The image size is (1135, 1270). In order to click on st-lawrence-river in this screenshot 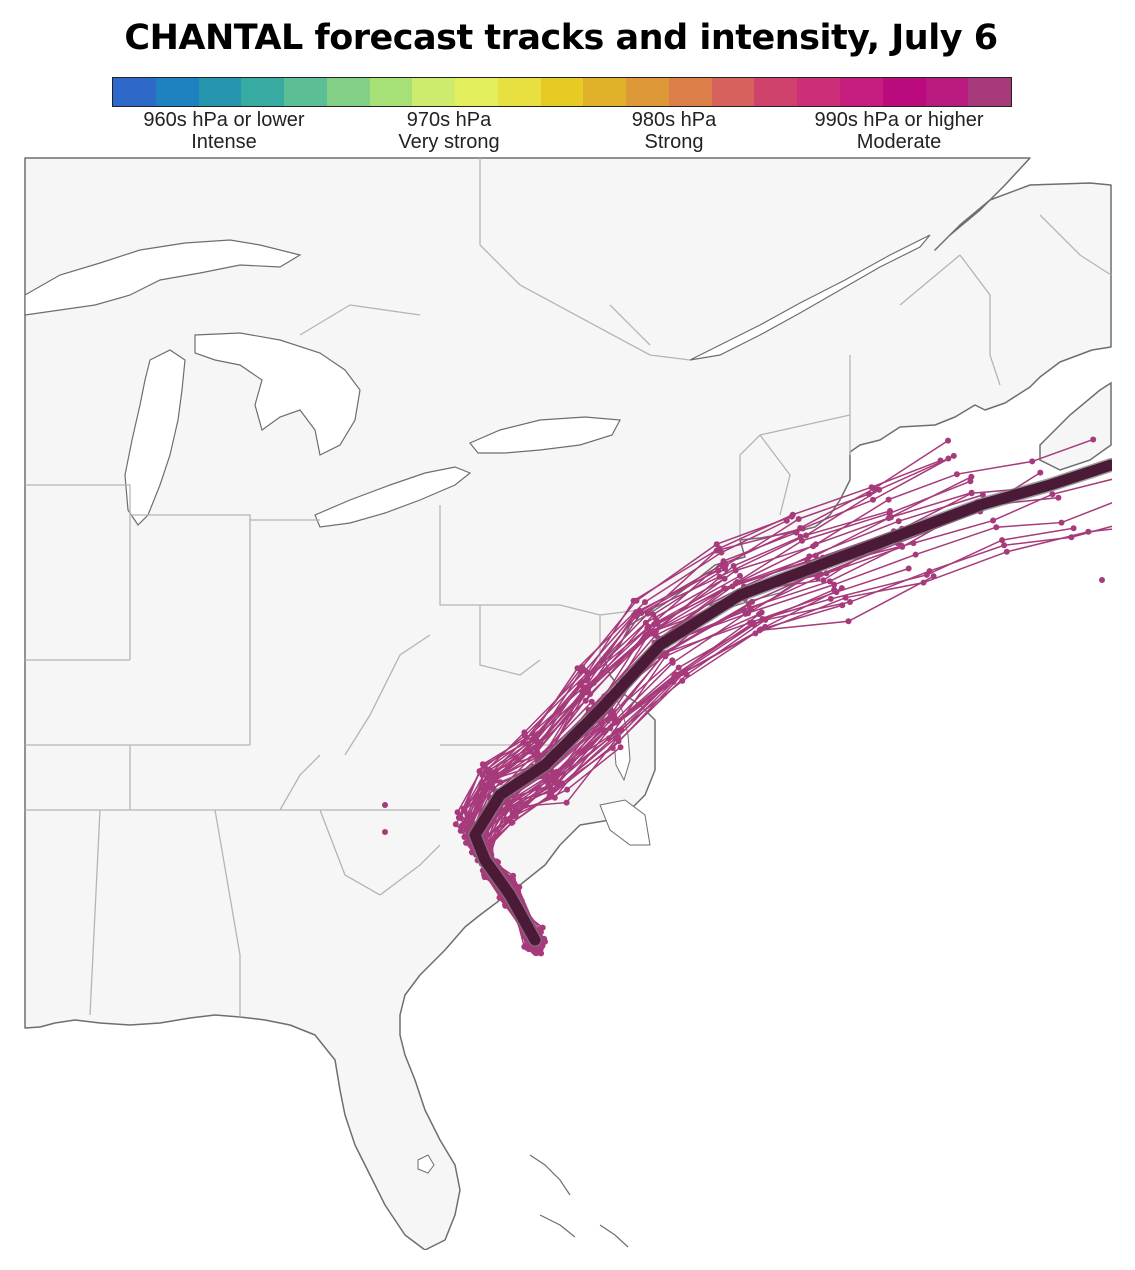, I will do `click(810, 297)`.